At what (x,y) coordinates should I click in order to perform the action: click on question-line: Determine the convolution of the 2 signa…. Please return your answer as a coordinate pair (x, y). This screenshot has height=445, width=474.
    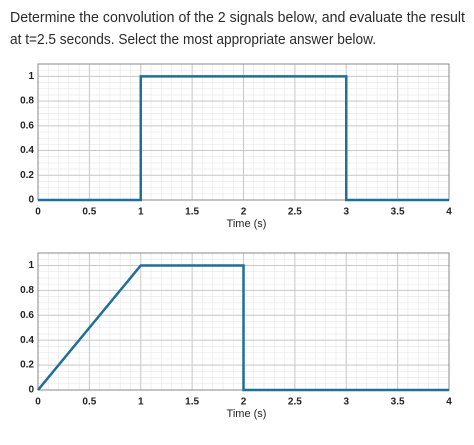
    Looking at the image, I should click on (238, 17).